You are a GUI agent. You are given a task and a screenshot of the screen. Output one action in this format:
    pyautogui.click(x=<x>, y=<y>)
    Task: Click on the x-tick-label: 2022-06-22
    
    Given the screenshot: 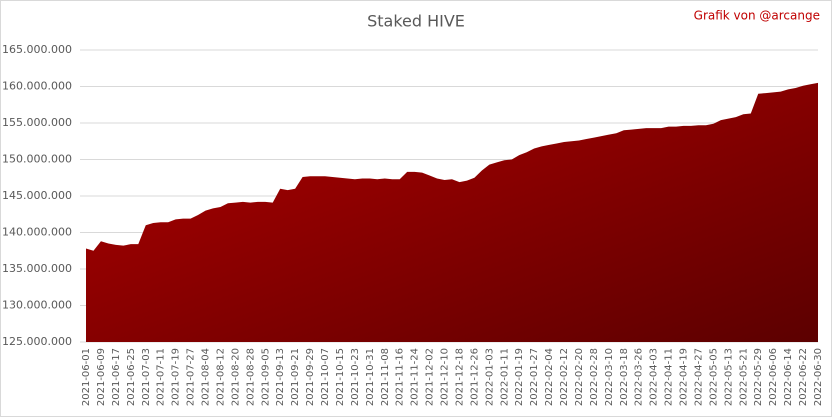 What is the action you would take?
    pyautogui.click(x=803, y=377)
    